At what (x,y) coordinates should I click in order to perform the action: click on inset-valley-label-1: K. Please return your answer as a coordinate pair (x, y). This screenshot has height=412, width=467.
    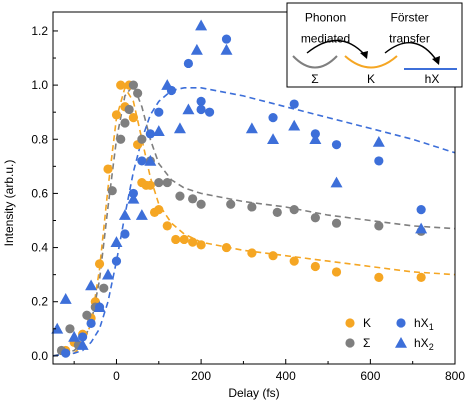
    Looking at the image, I should click on (371, 79).